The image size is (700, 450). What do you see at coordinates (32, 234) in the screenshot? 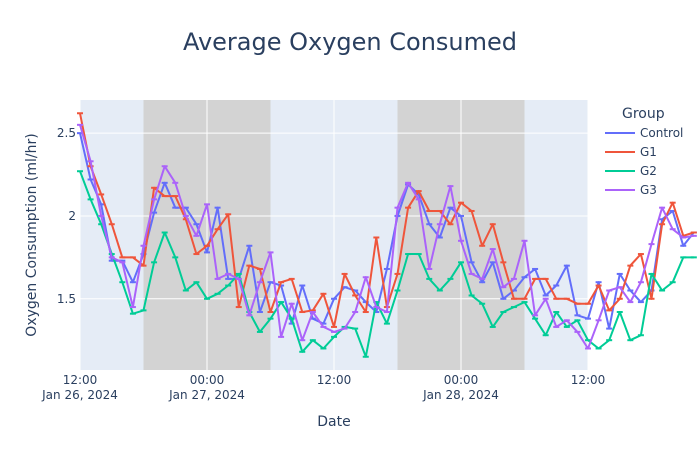
I see `y-axis-title: Oxygen Consumption (ml/hr)` at bounding box center [32, 234].